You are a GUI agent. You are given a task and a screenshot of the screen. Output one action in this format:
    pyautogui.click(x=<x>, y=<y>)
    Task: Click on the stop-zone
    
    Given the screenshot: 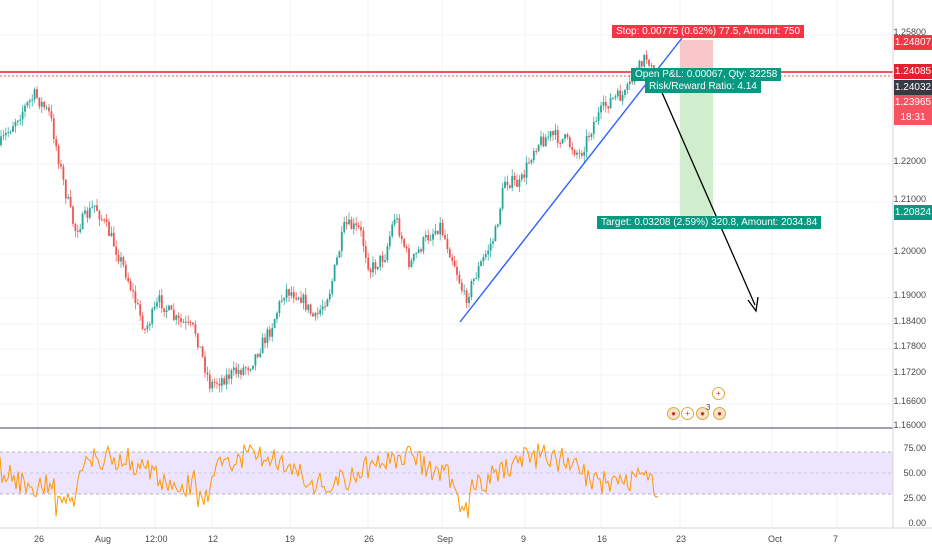 What is the action you would take?
    pyautogui.click(x=696, y=56)
    